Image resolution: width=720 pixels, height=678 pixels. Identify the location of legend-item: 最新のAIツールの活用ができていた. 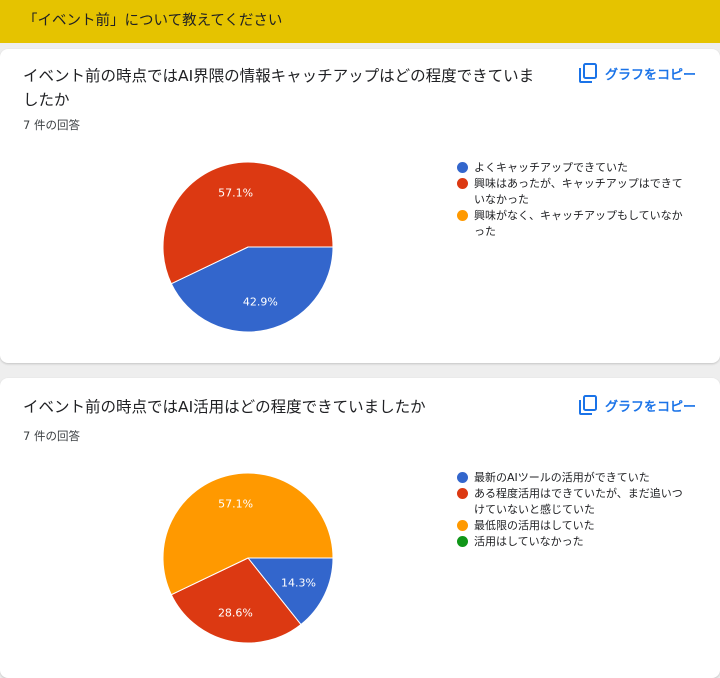
(572, 478).